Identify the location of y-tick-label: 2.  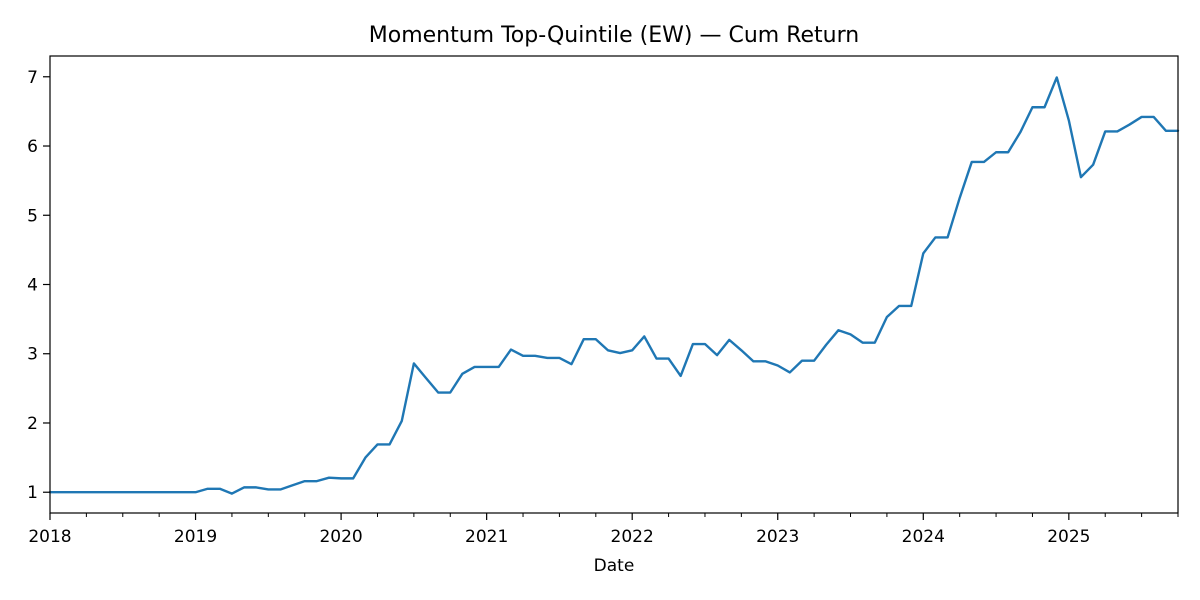
(32, 424).